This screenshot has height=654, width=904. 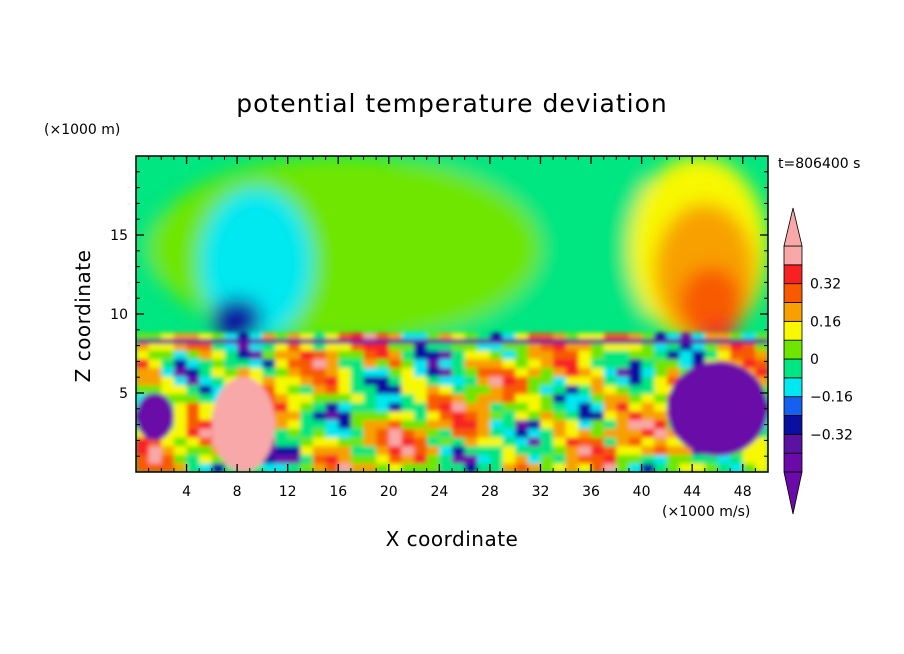 What do you see at coordinates (490, 492) in the screenshot?
I see `x-tick-label: 28` at bounding box center [490, 492].